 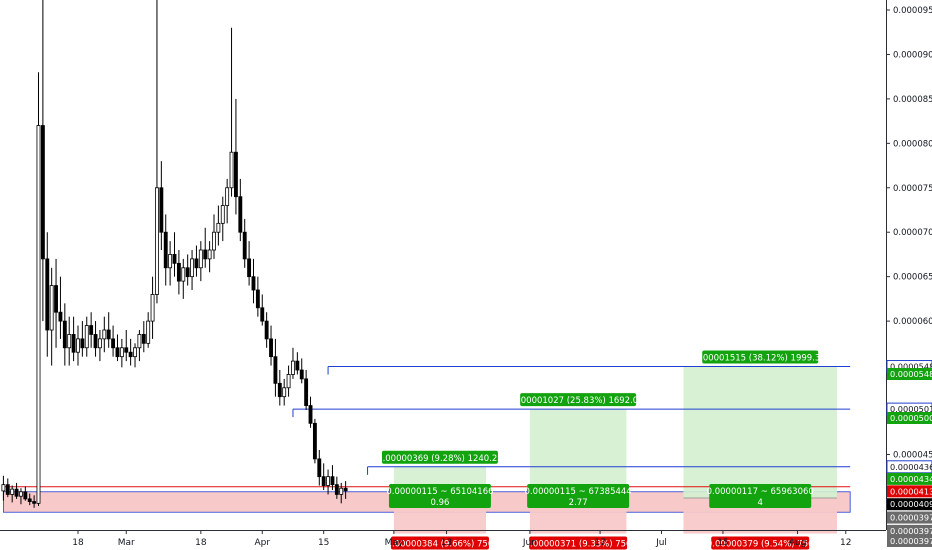 I want to click on candle-55-body, so click(x=244, y=245).